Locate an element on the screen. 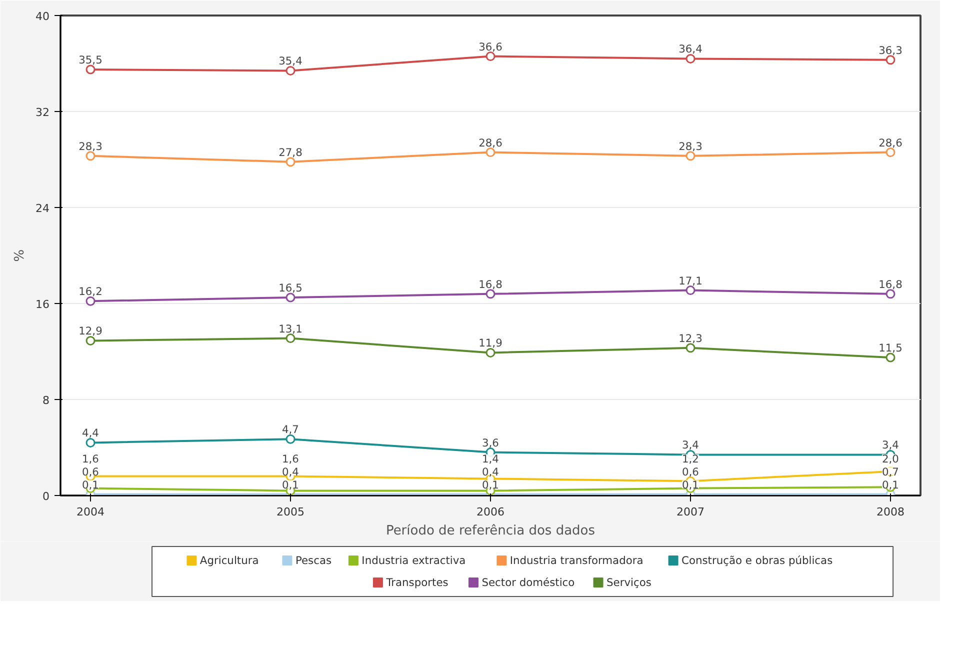 This screenshot has width=966, height=655. legend-label: Construção e obras públicas is located at coordinates (758, 560).